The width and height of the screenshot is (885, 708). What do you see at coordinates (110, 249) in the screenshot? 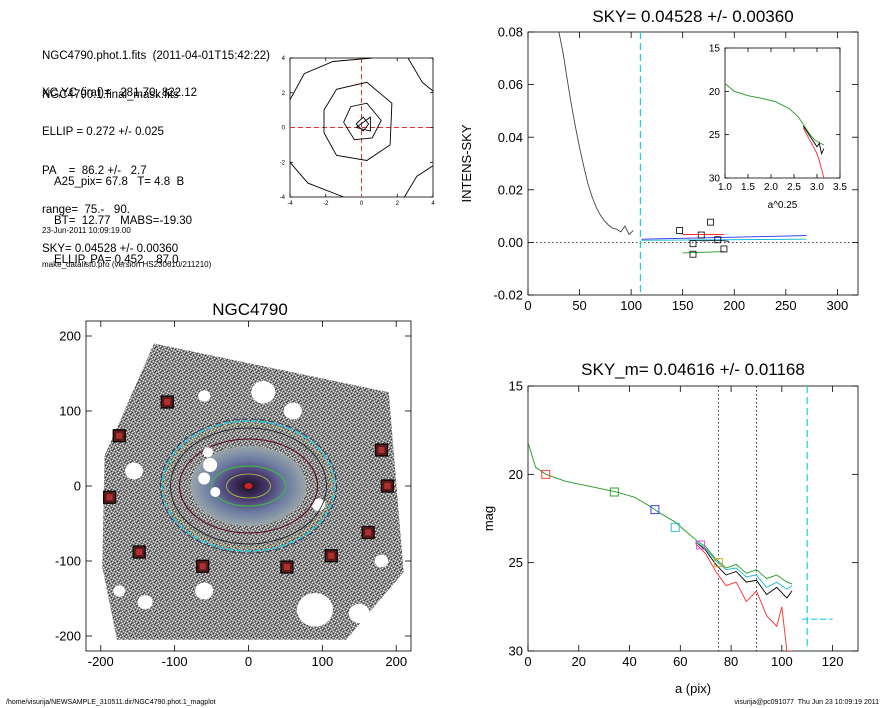
I see `info-line: SKY= 0.04528 +/- 0.00360` at bounding box center [110, 249].